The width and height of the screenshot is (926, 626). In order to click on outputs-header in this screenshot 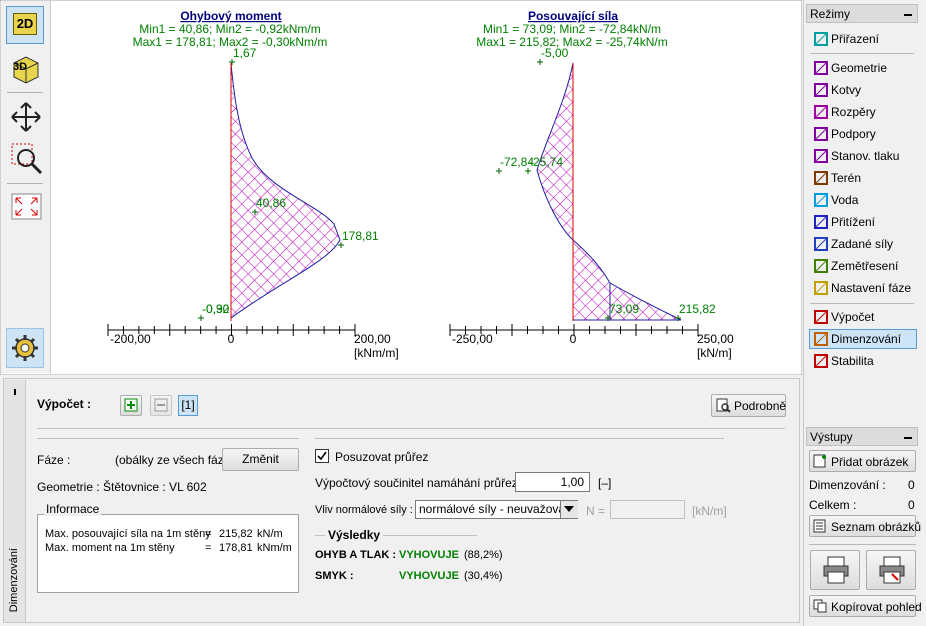, I will do `click(862, 436)`.